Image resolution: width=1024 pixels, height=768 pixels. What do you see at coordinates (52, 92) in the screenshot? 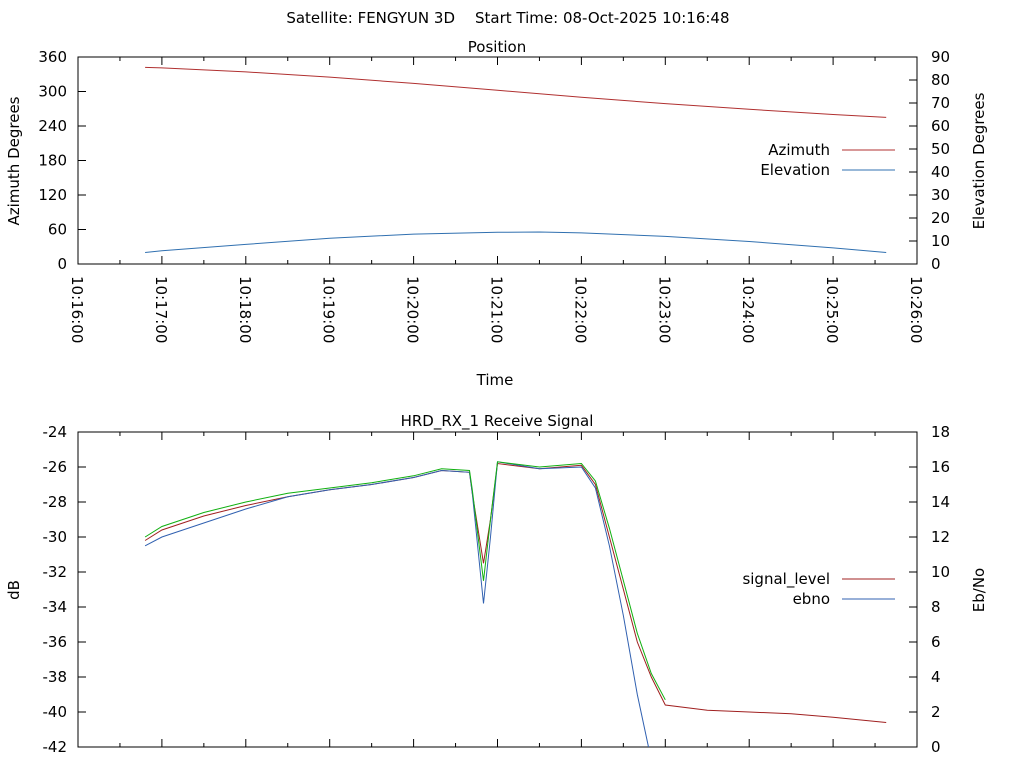
I see `y-tick-label: 300` at bounding box center [52, 92].